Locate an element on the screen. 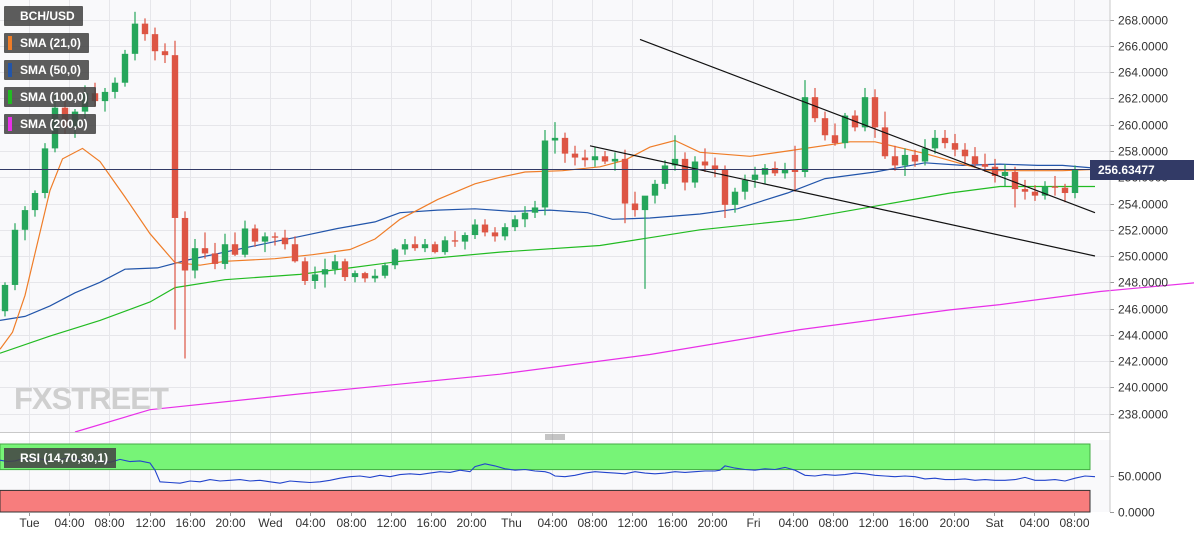  legend-sma50: SMA (50,0) is located at coordinates (46, 70).